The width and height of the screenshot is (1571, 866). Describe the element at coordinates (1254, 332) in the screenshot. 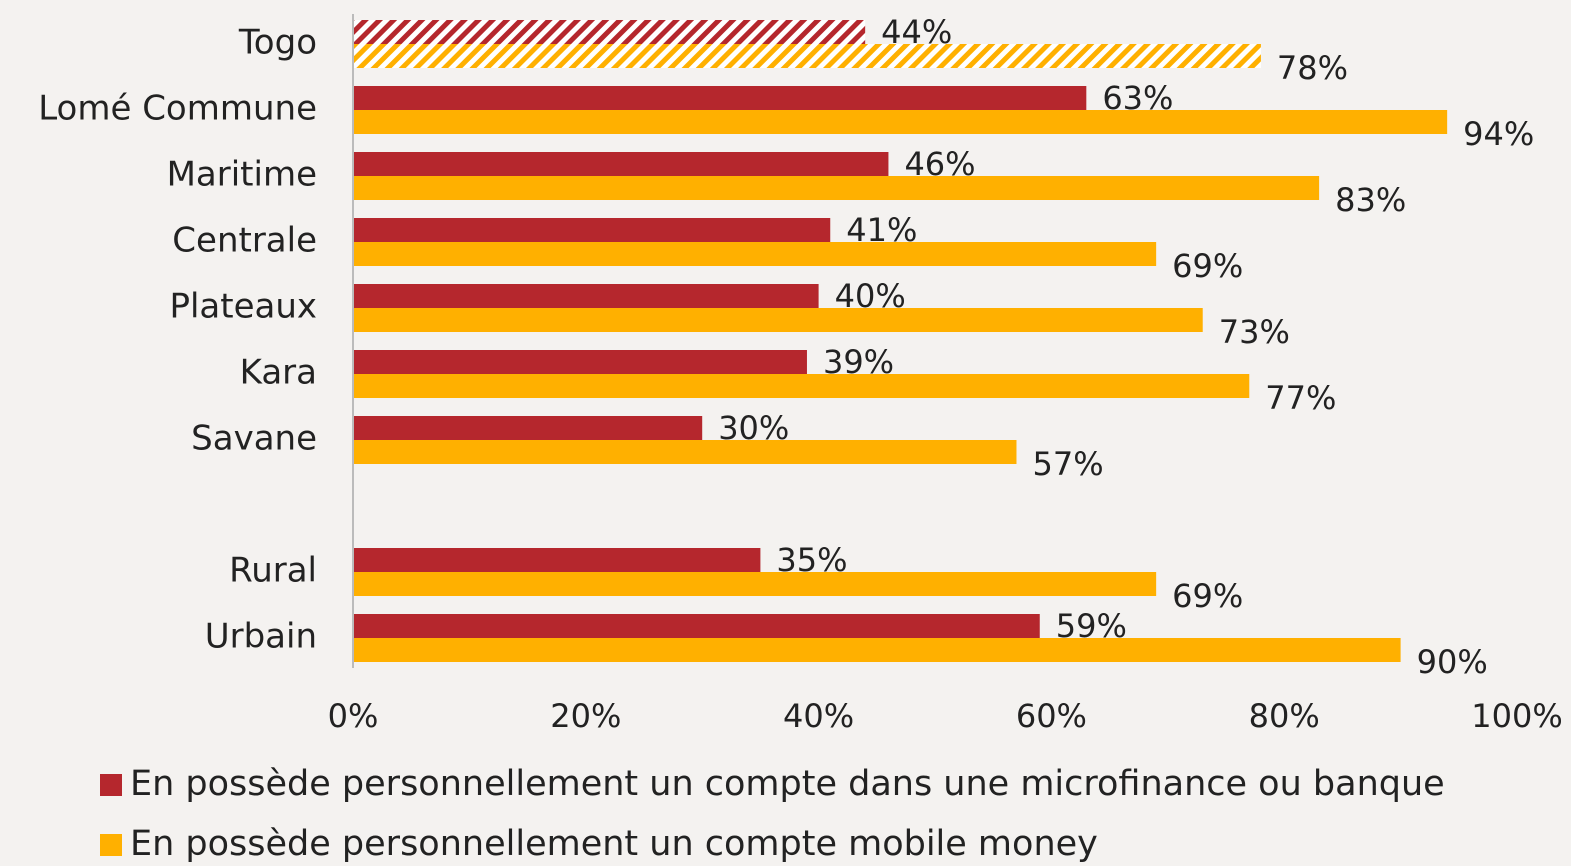

I see `data-label: 73%` at that location.